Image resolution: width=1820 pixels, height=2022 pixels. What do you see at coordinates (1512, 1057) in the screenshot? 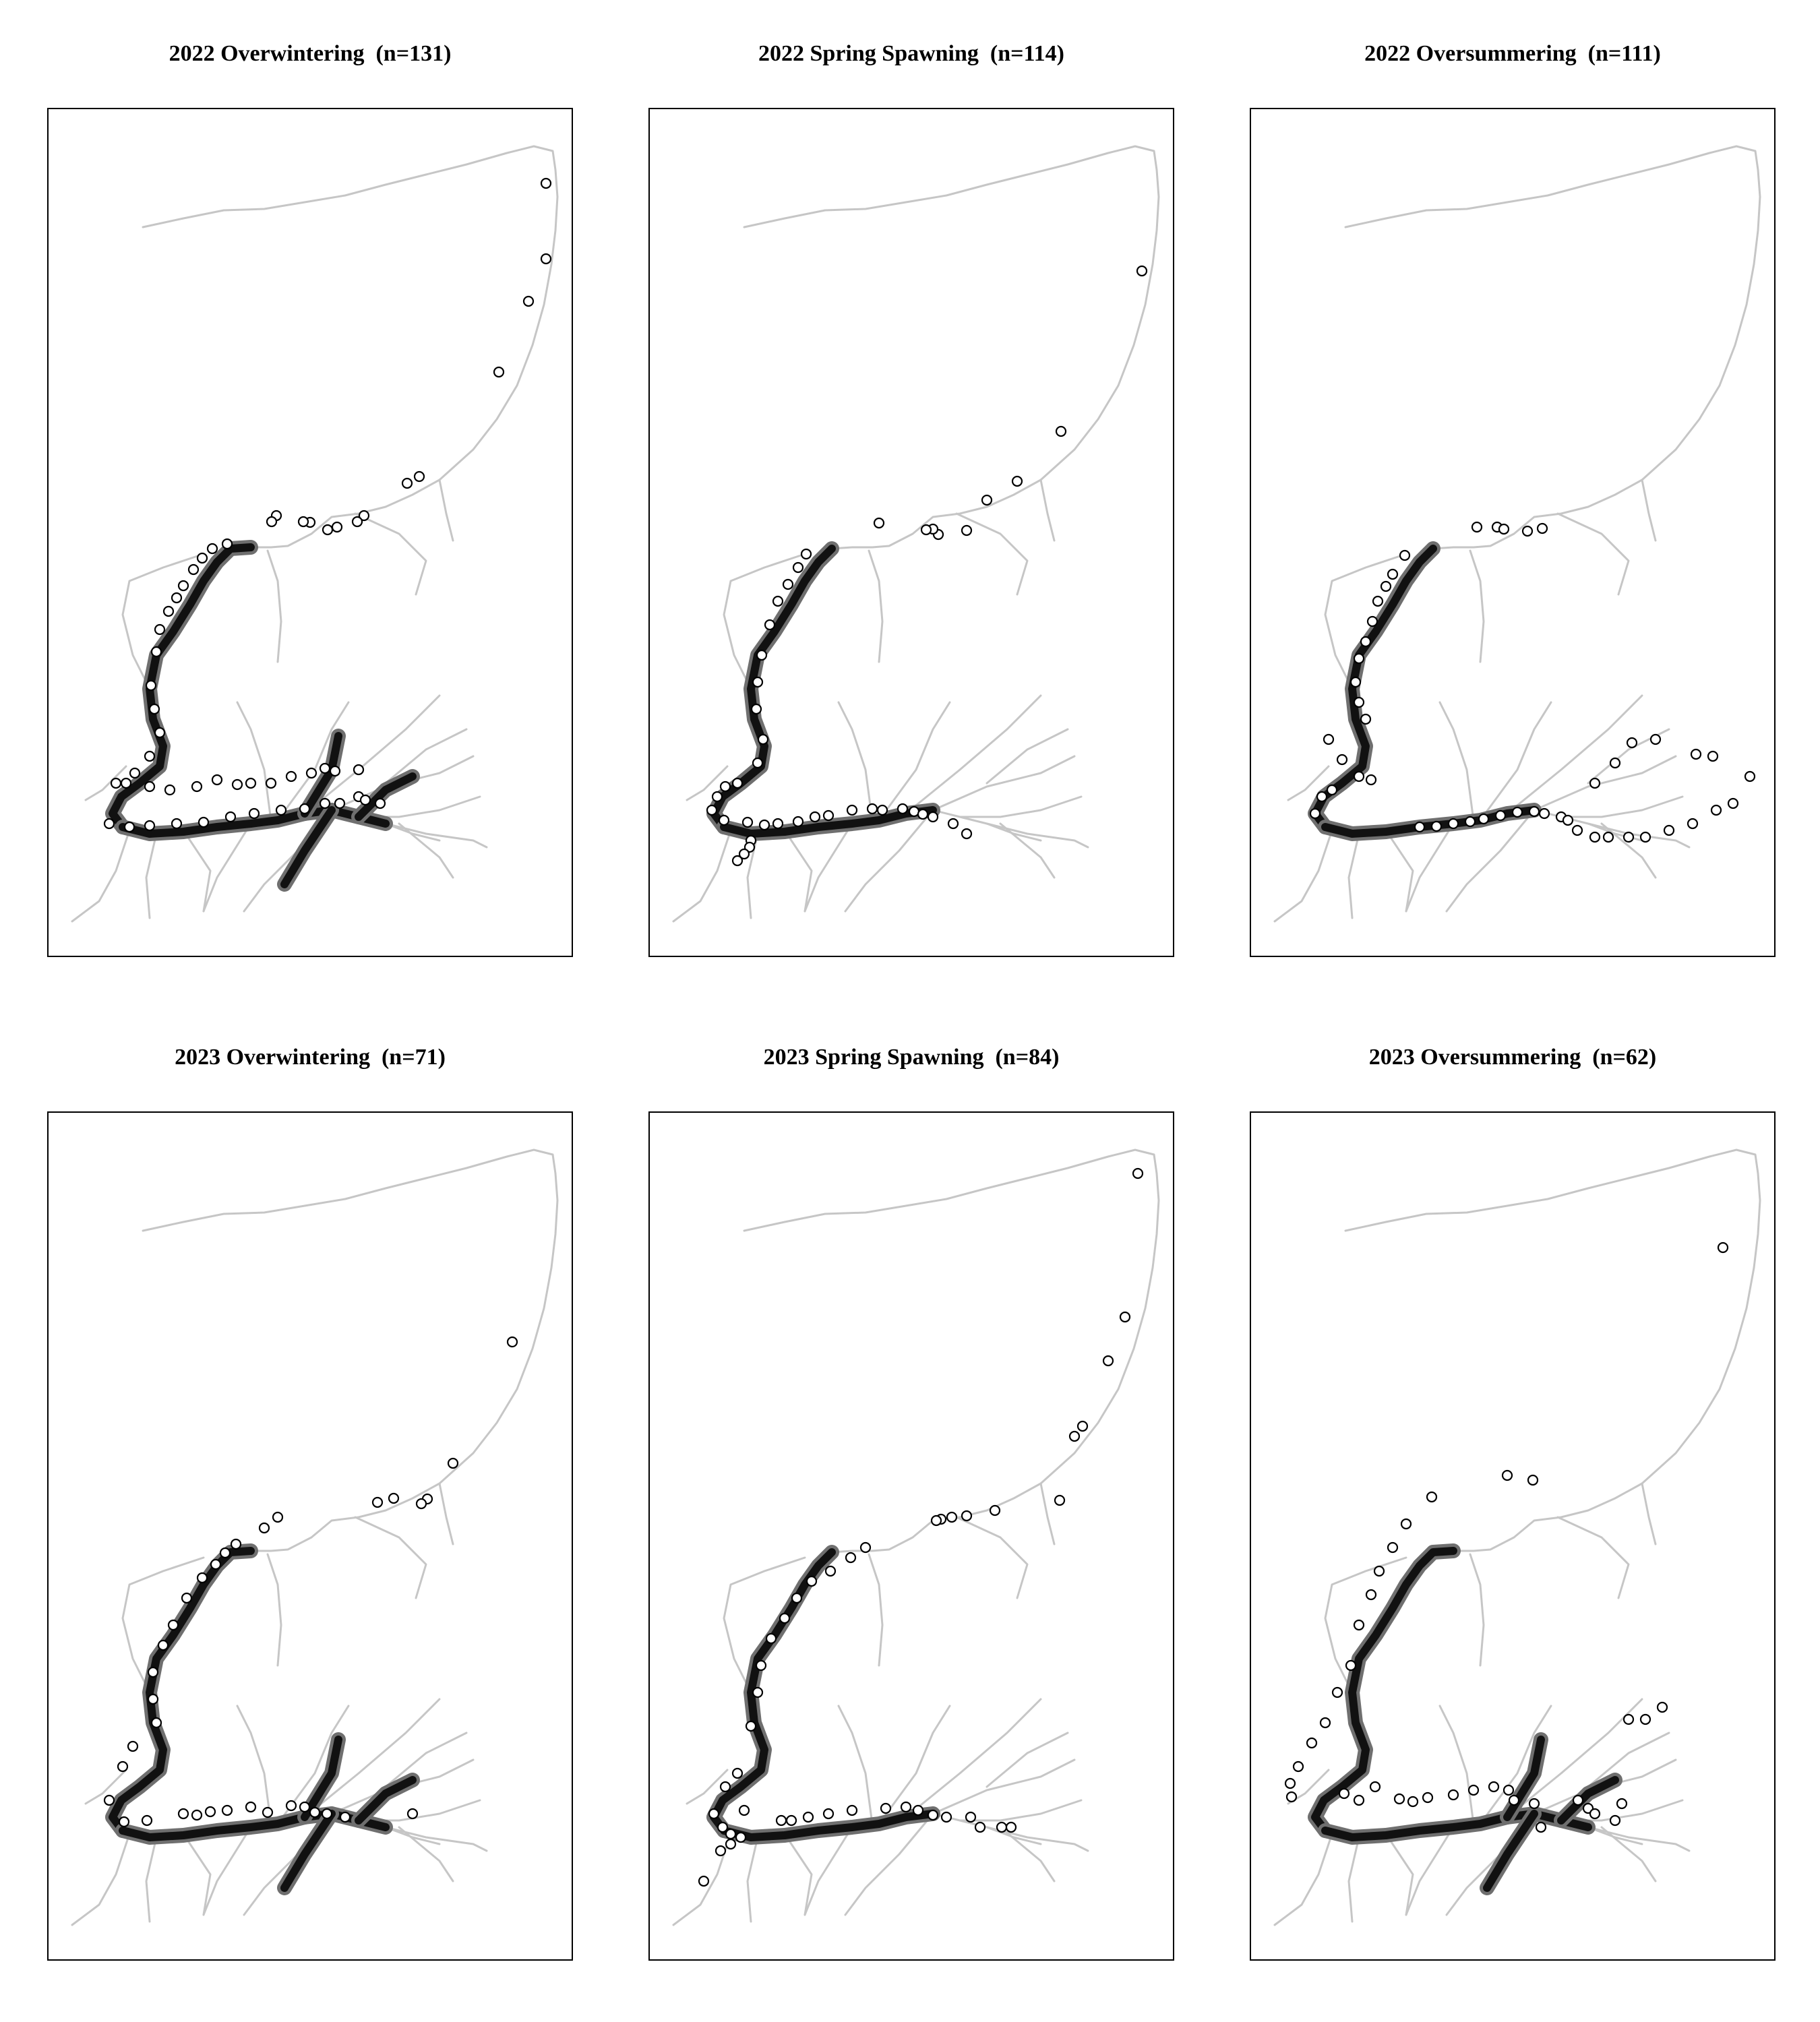
I see `panel-title: 2023 Oversummering (n=62)` at bounding box center [1512, 1057].